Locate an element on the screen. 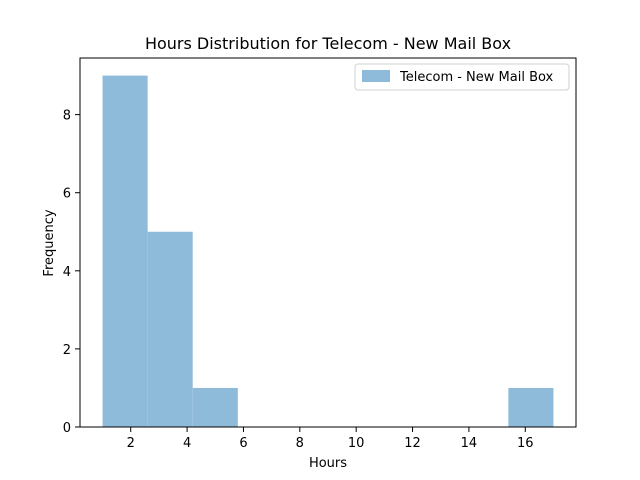 The width and height of the screenshot is (640, 480). x-tick-label: 4 is located at coordinates (187, 443).